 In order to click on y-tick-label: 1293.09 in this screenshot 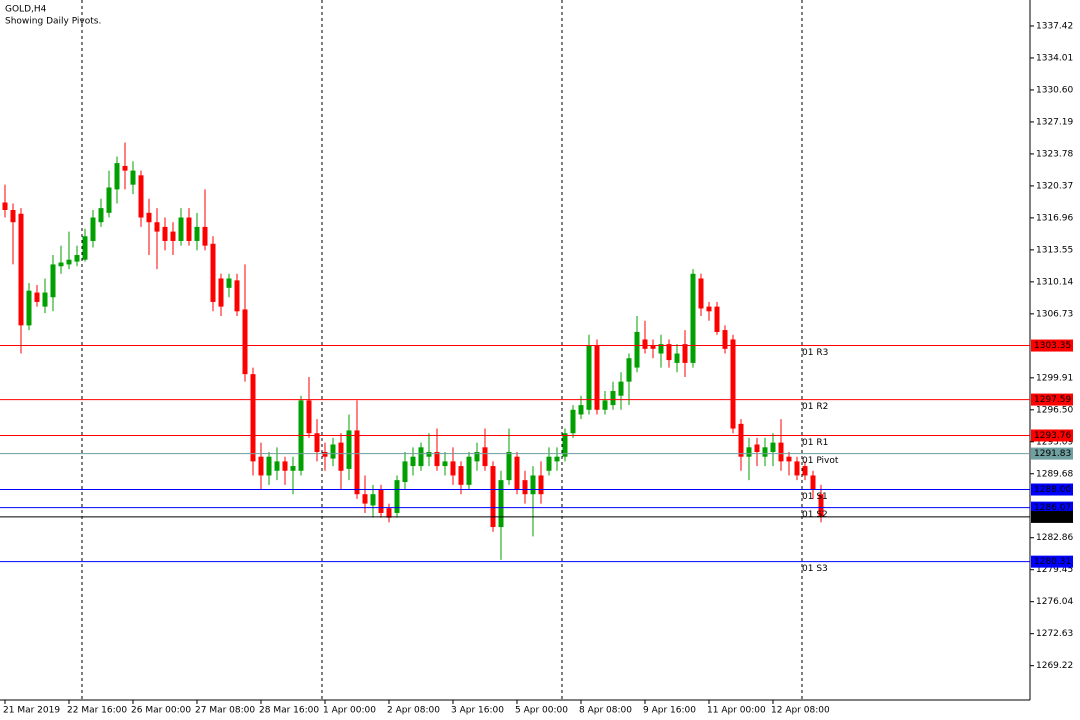, I will do `click(1054, 442)`.